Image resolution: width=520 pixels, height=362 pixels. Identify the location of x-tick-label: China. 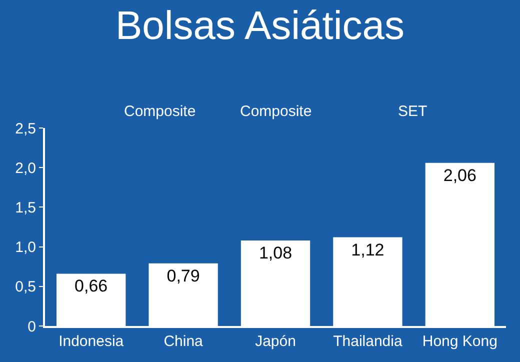
(184, 341).